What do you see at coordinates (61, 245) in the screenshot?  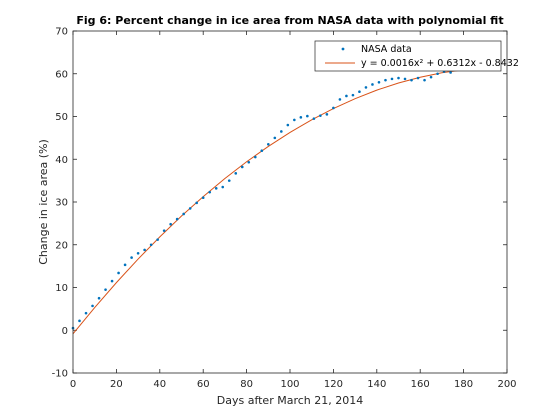 I see `y-tick-label: 20` at bounding box center [61, 245].